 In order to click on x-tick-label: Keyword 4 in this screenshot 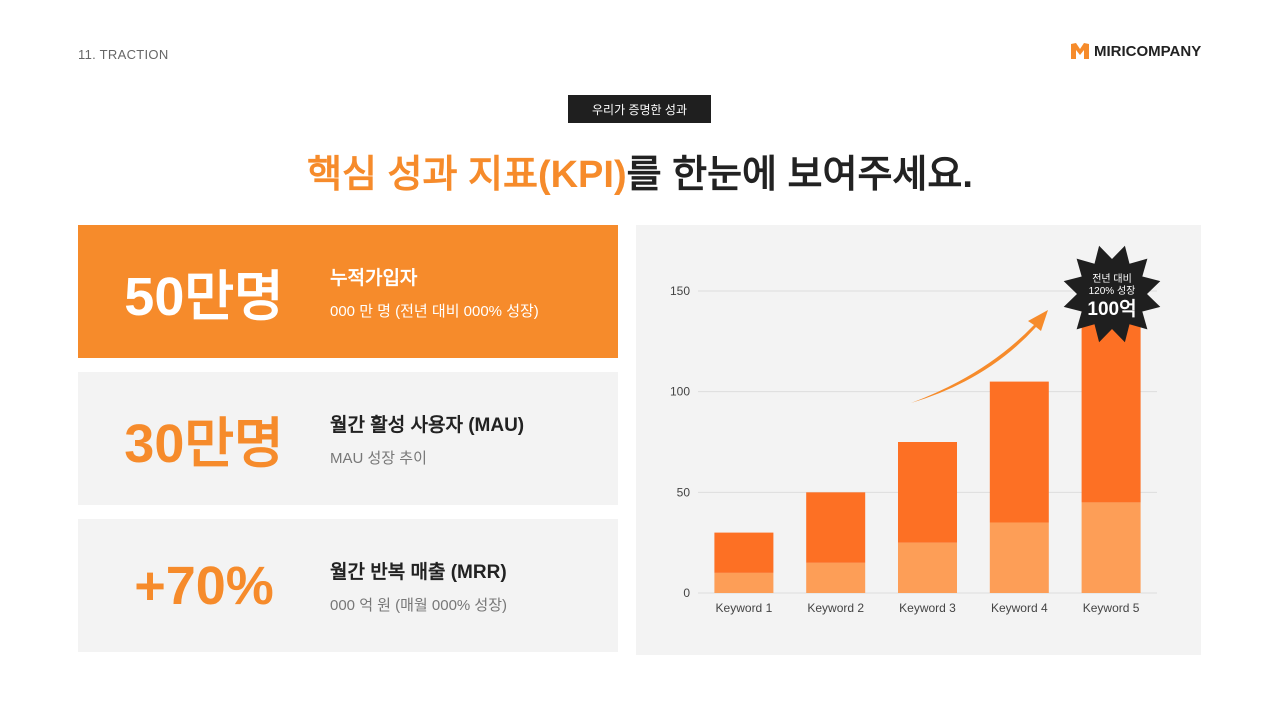, I will do `click(1019, 608)`.